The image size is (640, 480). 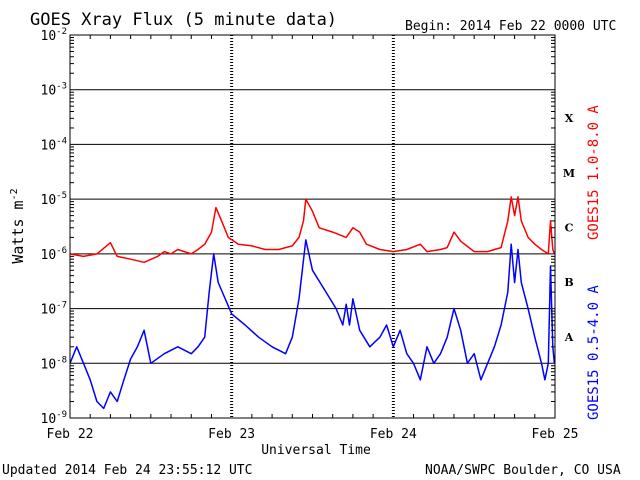 I want to click on y-tick-label: 10⁻⁸, so click(x=54, y=363).